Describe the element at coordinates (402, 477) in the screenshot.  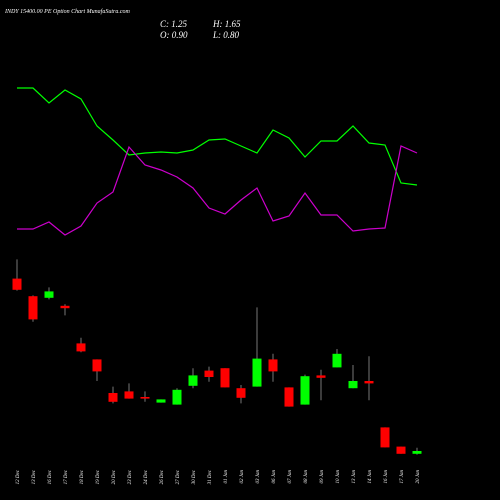
I see `x-tick-label: 17 Jan` at that location.